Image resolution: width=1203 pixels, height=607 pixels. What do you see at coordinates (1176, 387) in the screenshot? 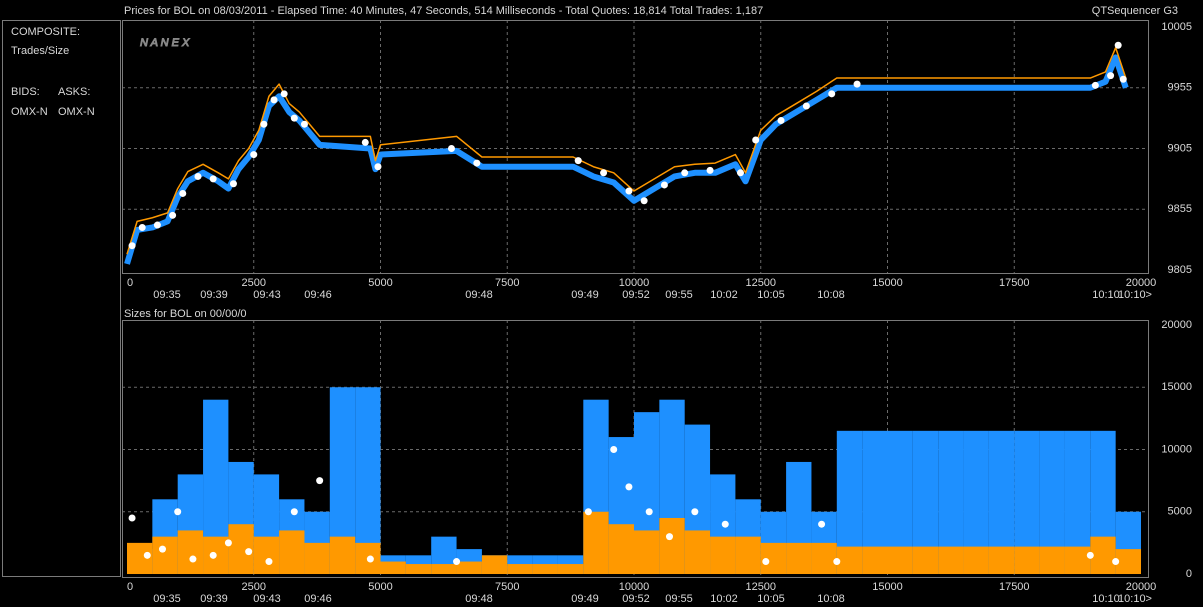
I see `y-tick-label: 15000` at bounding box center [1176, 387].